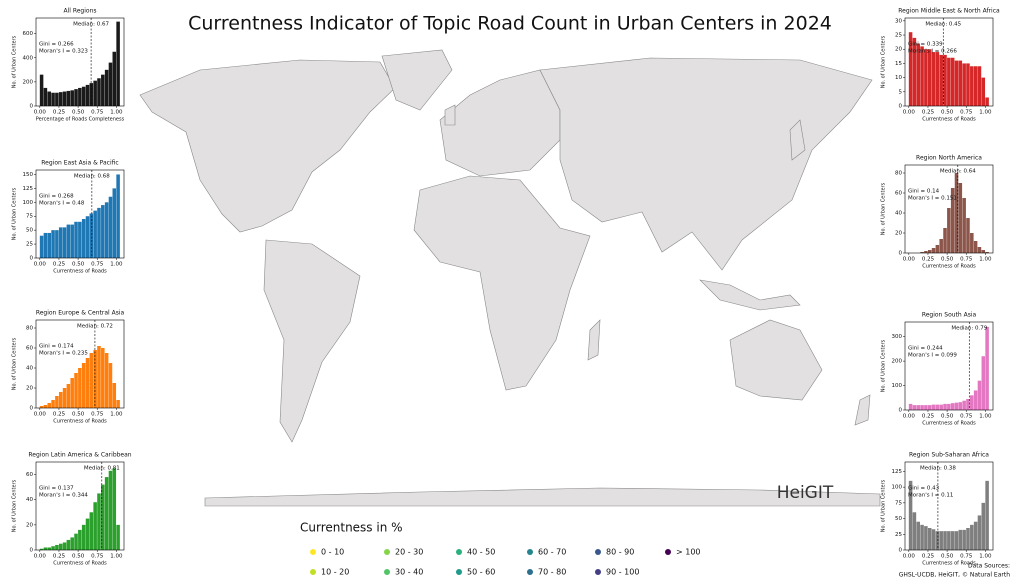 The image size is (1024, 586). What do you see at coordinates (409, 572) in the screenshot?
I see `legend-label: 30 - 40` at bounding box center [409, 572].